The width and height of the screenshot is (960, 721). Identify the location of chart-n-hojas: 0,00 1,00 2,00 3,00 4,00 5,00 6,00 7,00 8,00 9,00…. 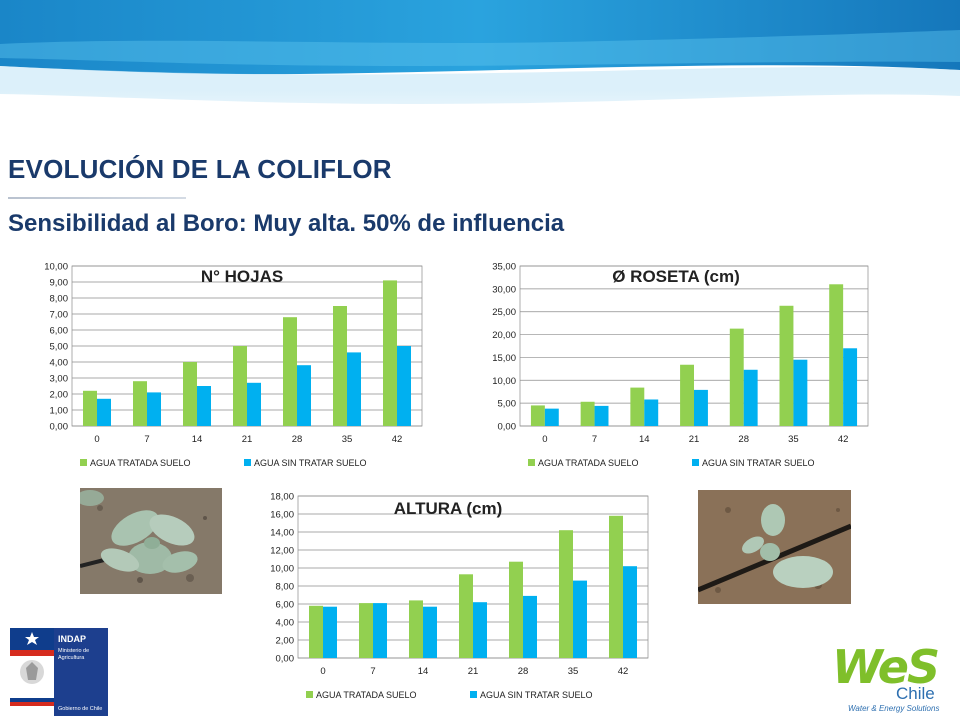
(230, 371).